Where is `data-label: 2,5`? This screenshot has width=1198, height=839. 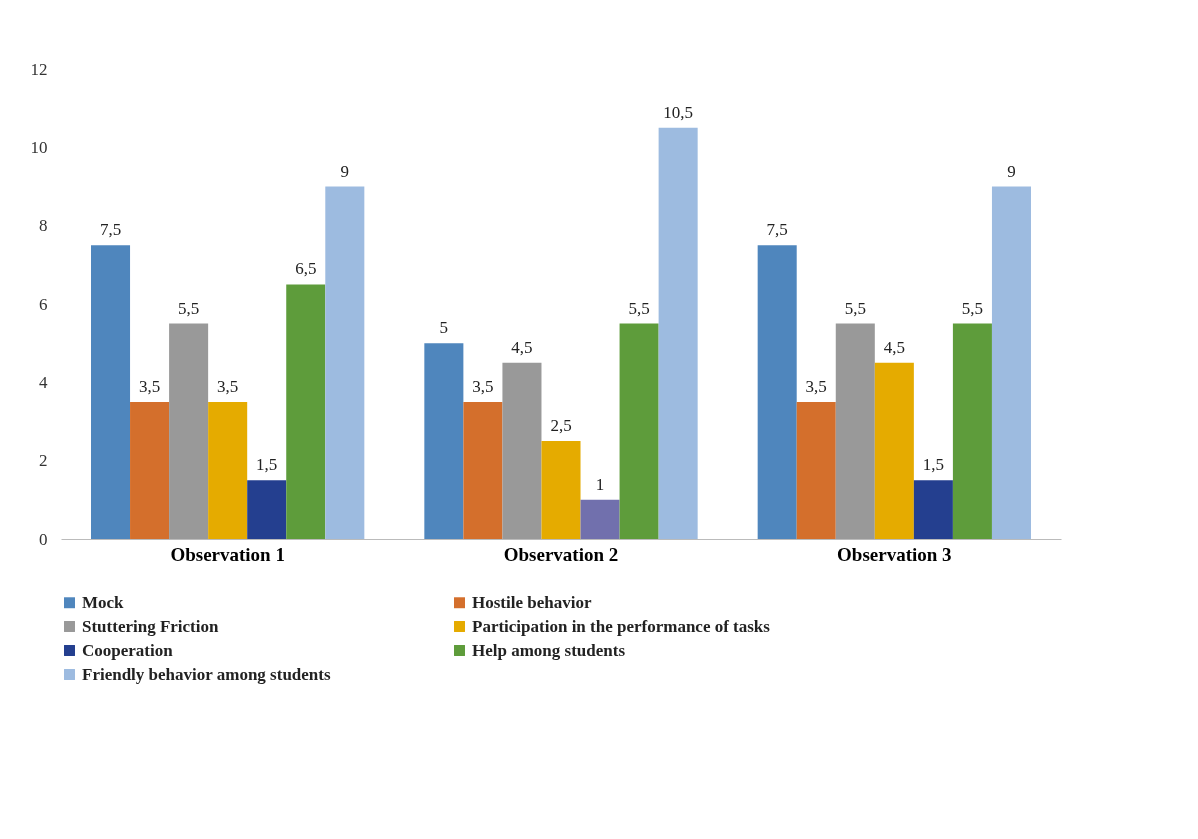
data-label: 2,5 is located at coordinates (561, 426).